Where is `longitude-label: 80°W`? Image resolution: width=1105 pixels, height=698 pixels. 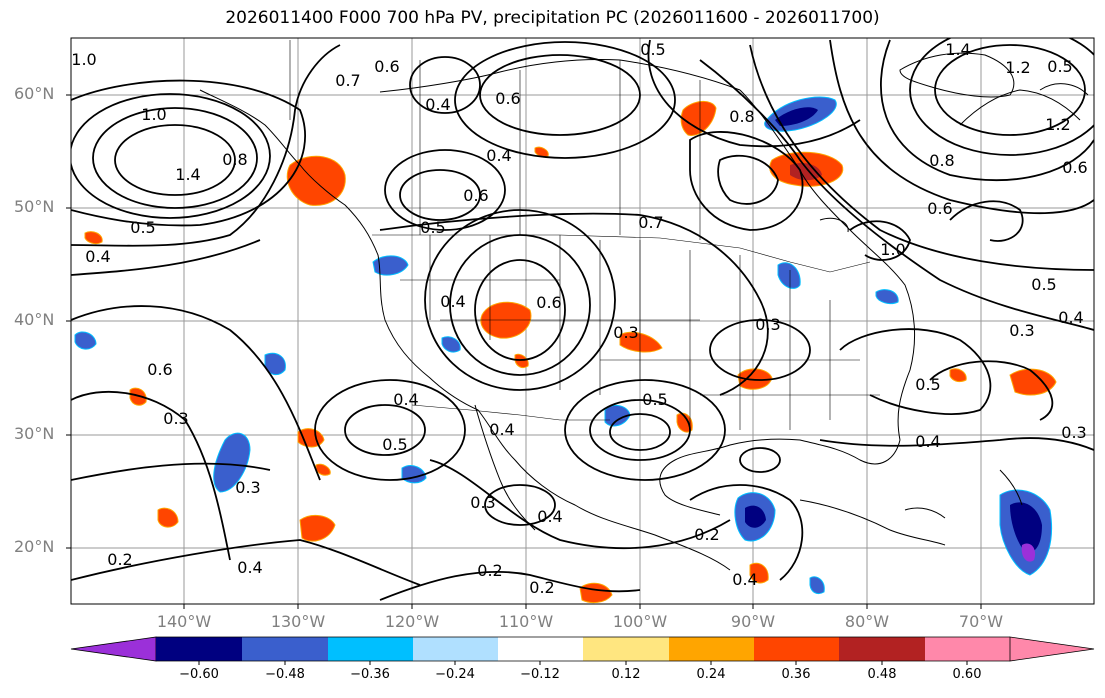 longitude-label: 80°W is located at coordinates (867, 621).